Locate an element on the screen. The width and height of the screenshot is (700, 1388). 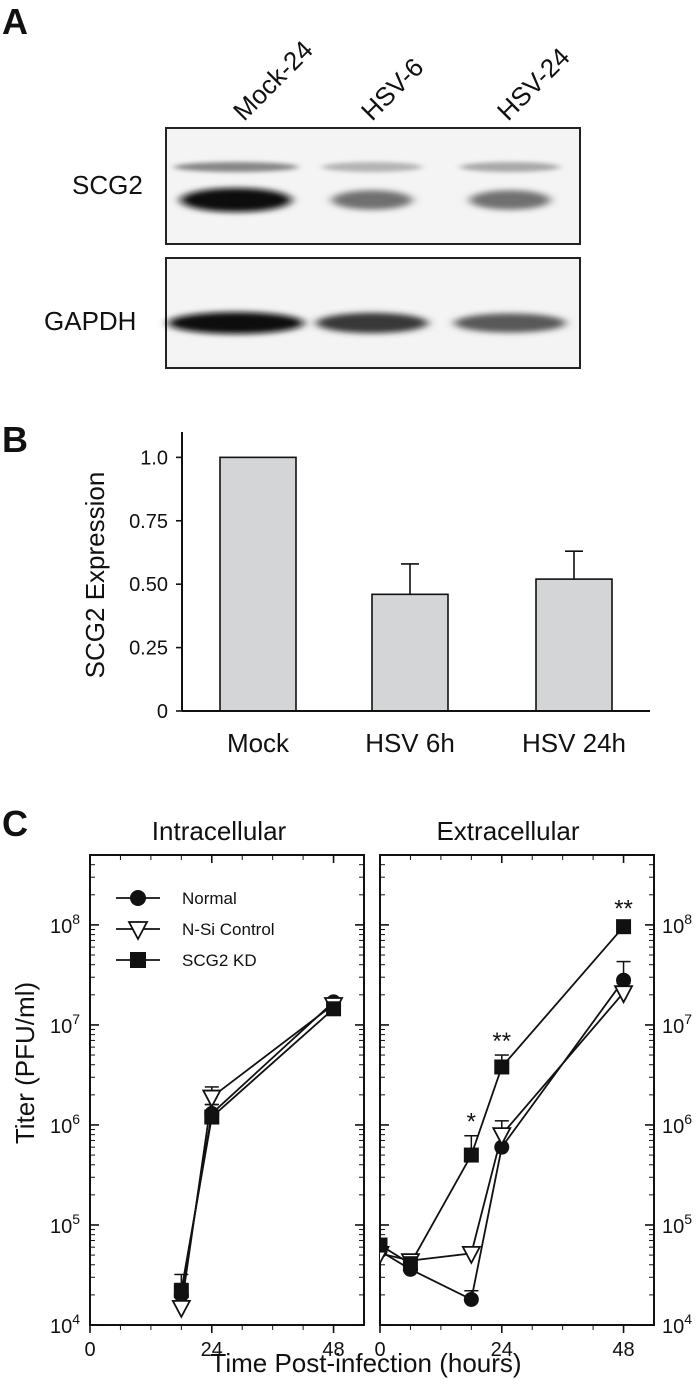
bar-chart-y-label: SCG2 Expression is located at coordinates (95, 575).